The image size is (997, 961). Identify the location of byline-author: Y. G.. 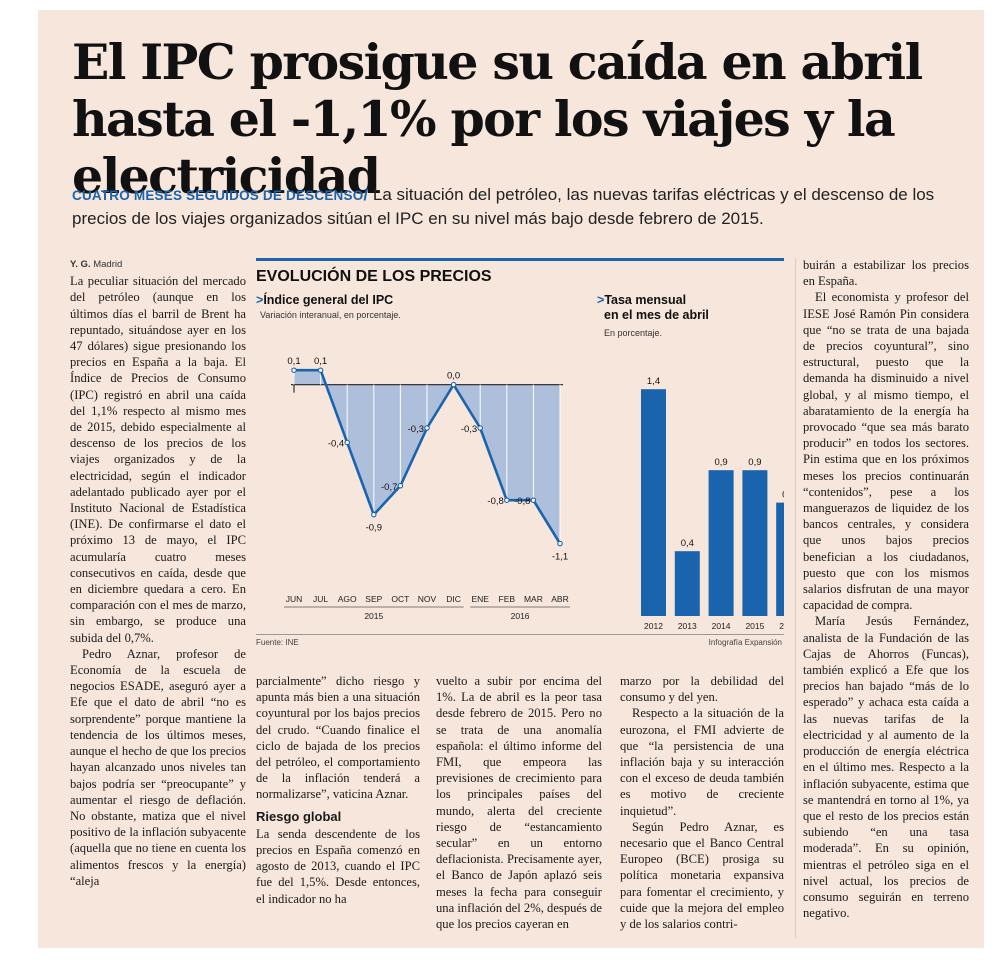
(80, 264).